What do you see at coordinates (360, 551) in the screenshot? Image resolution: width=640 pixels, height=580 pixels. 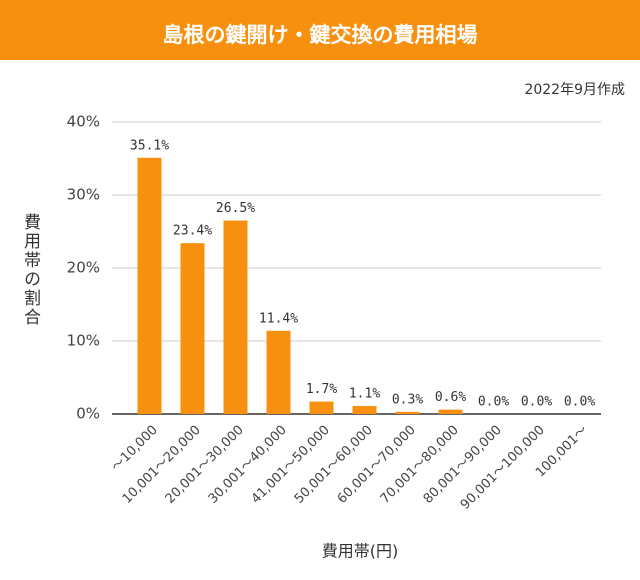 I see `x-axis-label: 費用帯(円)` at bounding box center [360, 551].